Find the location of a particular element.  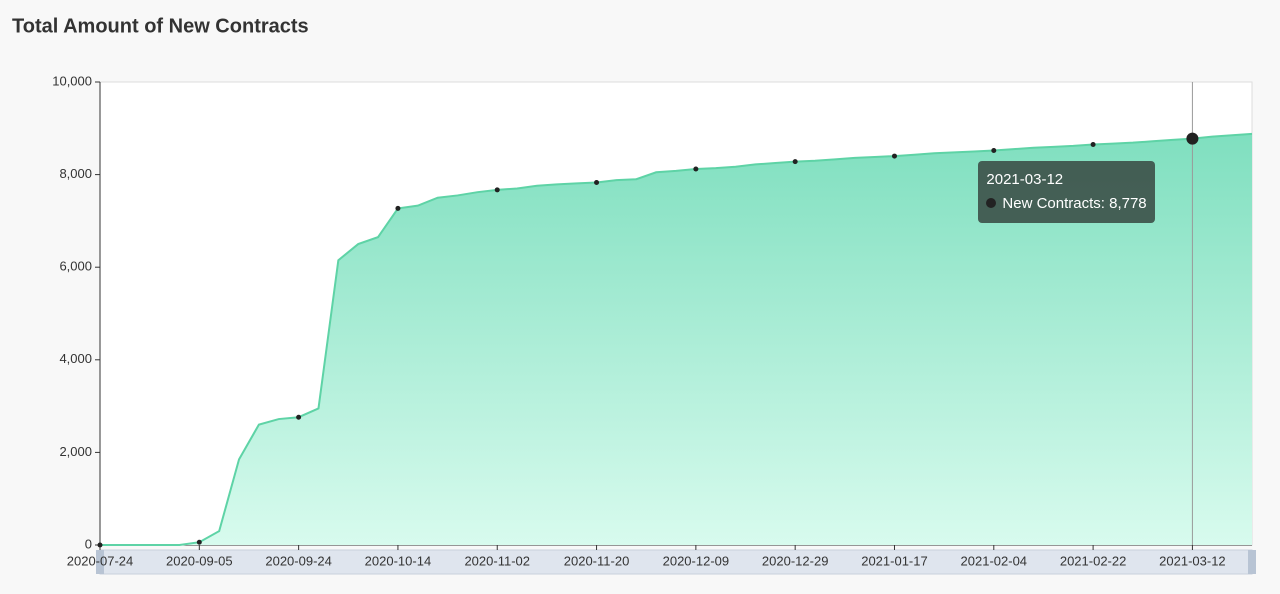

x-tick-label: 2020-11-02 is located at coordinates (497, 560).